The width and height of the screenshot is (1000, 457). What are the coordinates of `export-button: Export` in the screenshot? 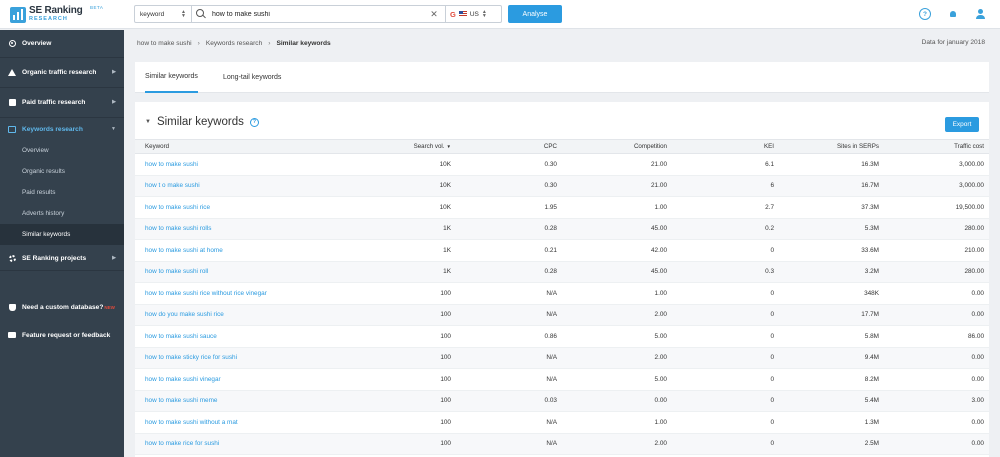 It's located at (962, 124).